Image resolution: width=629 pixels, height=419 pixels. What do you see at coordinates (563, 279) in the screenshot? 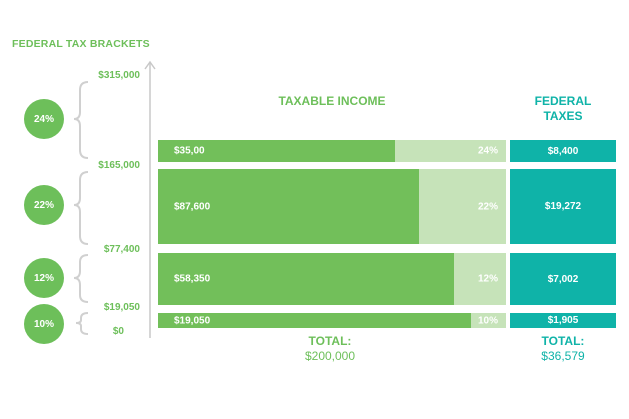
I see `tax-box-12: $7,002` at bounding box center [563, 279].